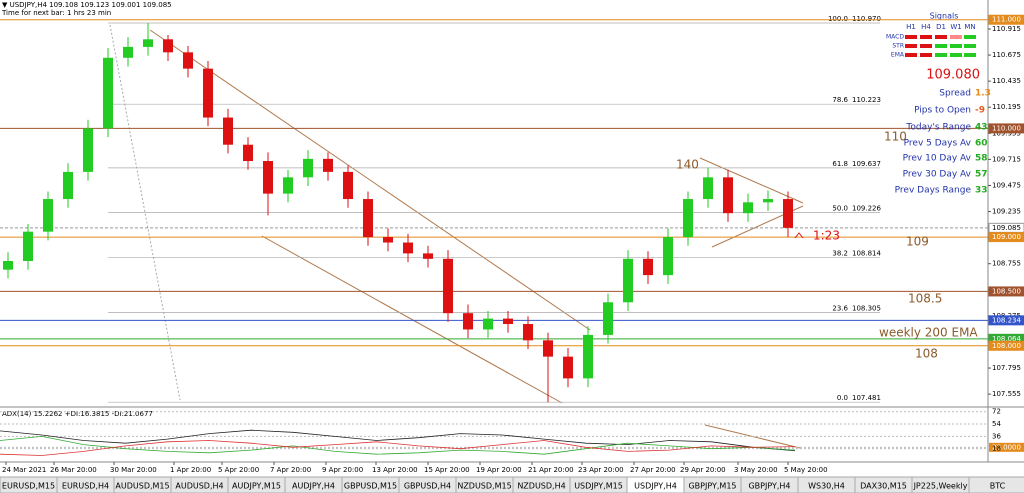 This screenshot has width=1024, height=493. I want to click on tab-label: WS30,H4, so click(826, 486).